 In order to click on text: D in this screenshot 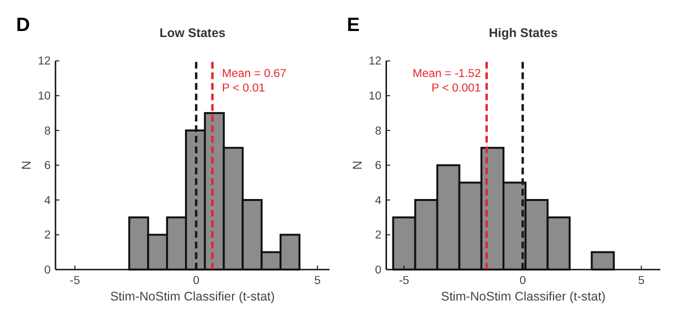, I will do `click(23, 25)`.